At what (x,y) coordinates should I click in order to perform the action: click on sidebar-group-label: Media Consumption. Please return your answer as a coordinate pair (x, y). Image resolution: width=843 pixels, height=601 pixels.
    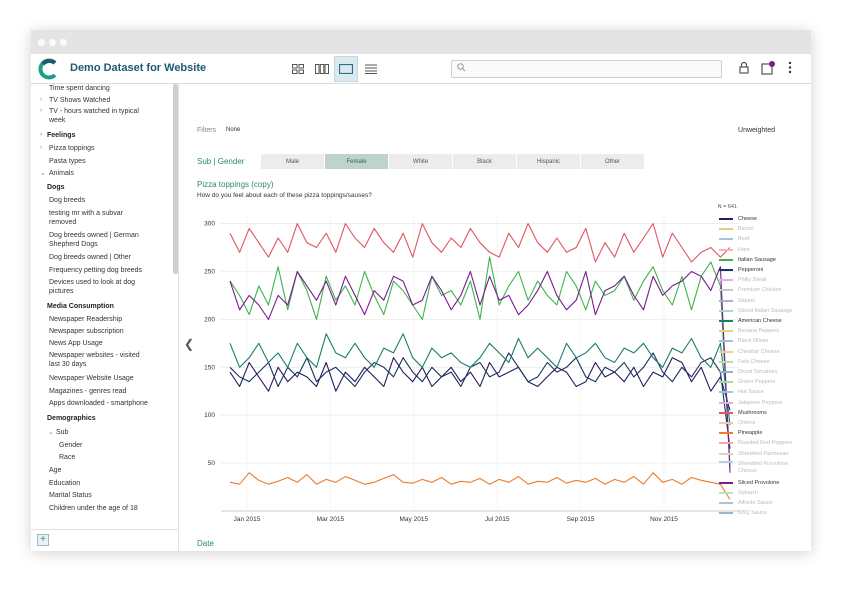
    Looking at the image, I should click on (80, 306).